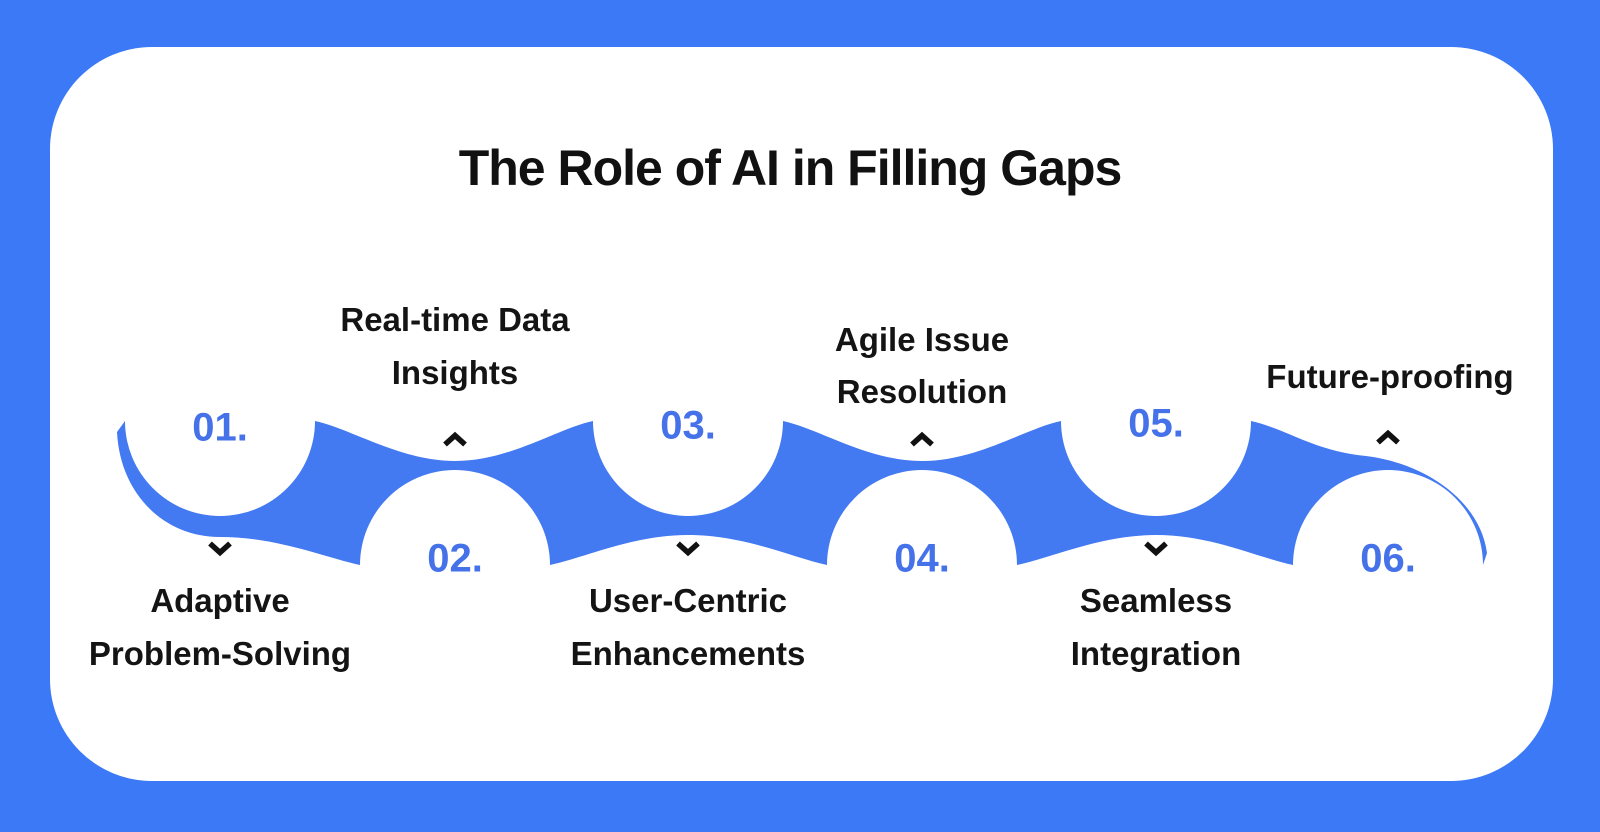 Image resolution: width=1600 pixels, height=832 pixels. Describe the element at coordinates (220, 600) in the screenshot. I see `station-01-label-line: Adaptive` at that location.